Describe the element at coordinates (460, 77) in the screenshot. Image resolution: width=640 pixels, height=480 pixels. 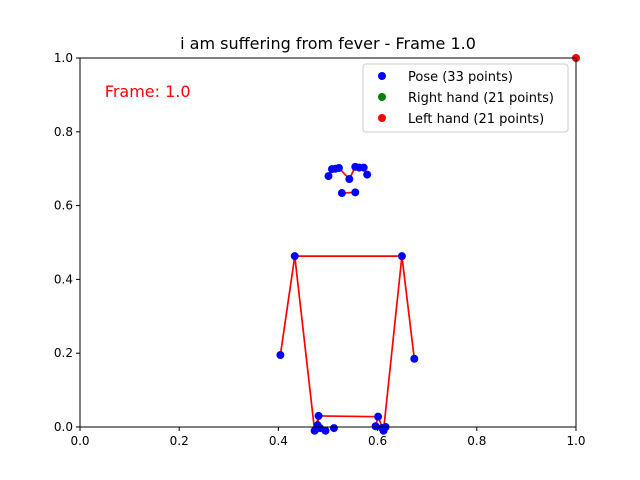
I see `legend-label: Pose (33 points)` at that location.